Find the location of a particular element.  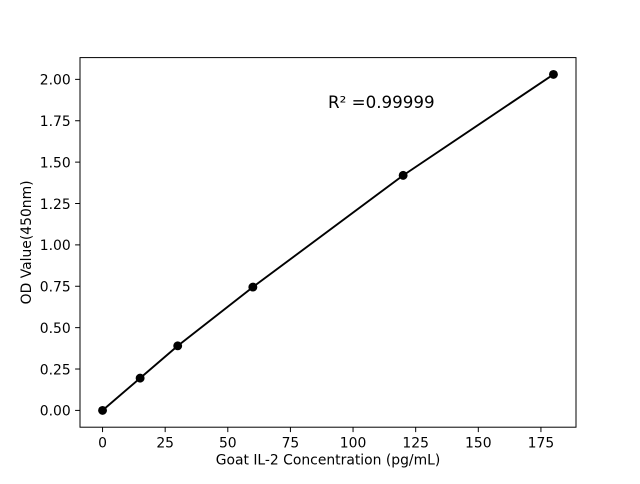

y-tick-label: 1.00 is located at coordinates (55, 246).